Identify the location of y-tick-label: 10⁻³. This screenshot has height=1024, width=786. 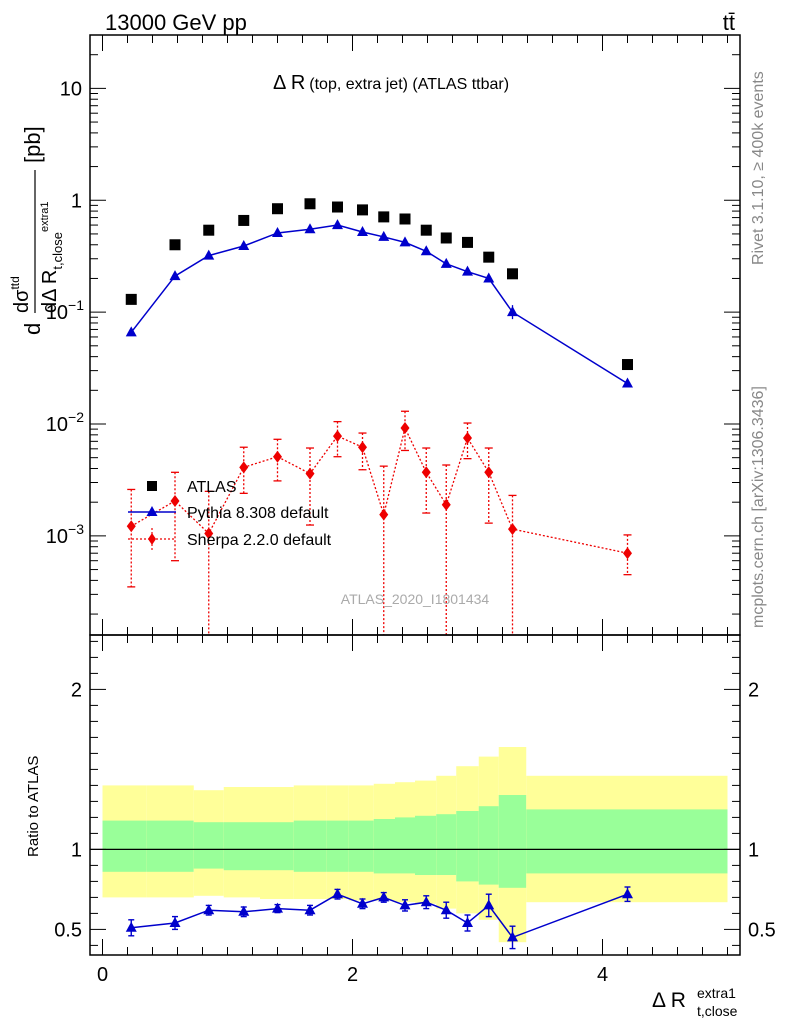
(65, 534).